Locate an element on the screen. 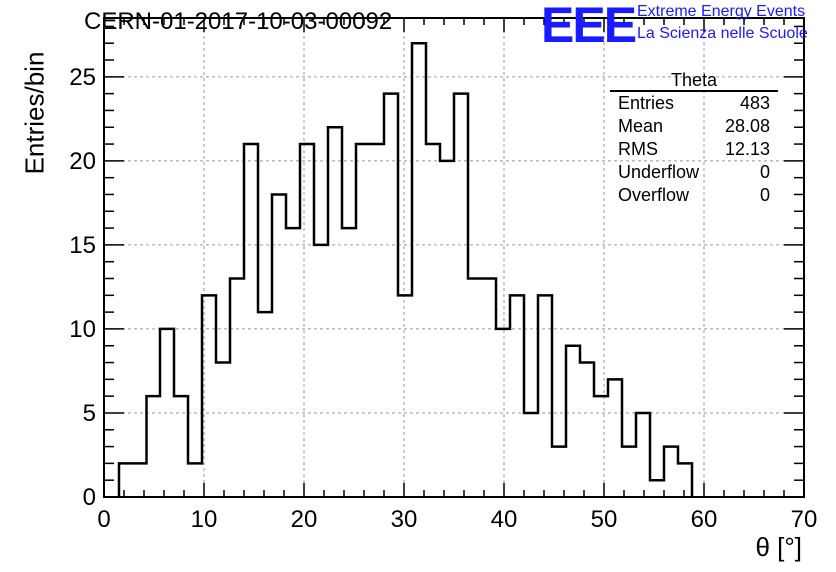 The height and width of the screenshot is (572, 836). x-axis-label: θ [°] is located at coordinates (778, 547).